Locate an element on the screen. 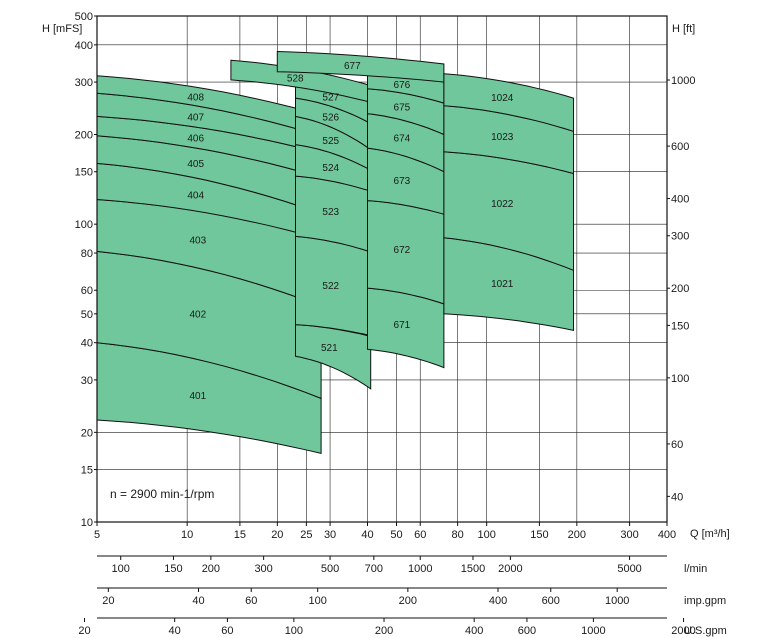 This screenshot has width=765, height=638. zone-label-524: 524 is located at coordinates (330, 168).